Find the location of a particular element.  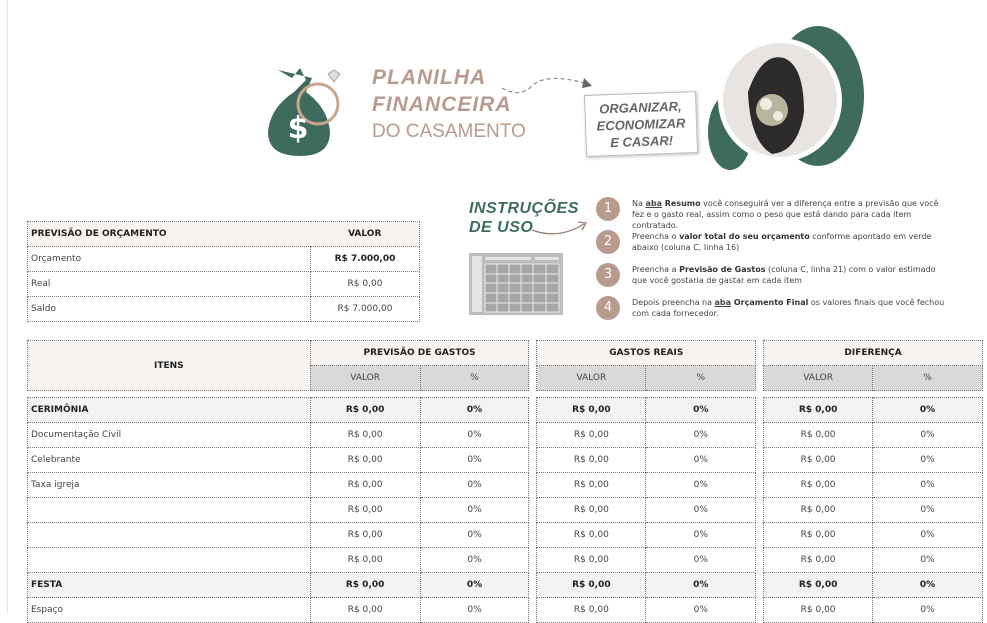

item-name: Taxa igreja is located at coordinates (169, 485).